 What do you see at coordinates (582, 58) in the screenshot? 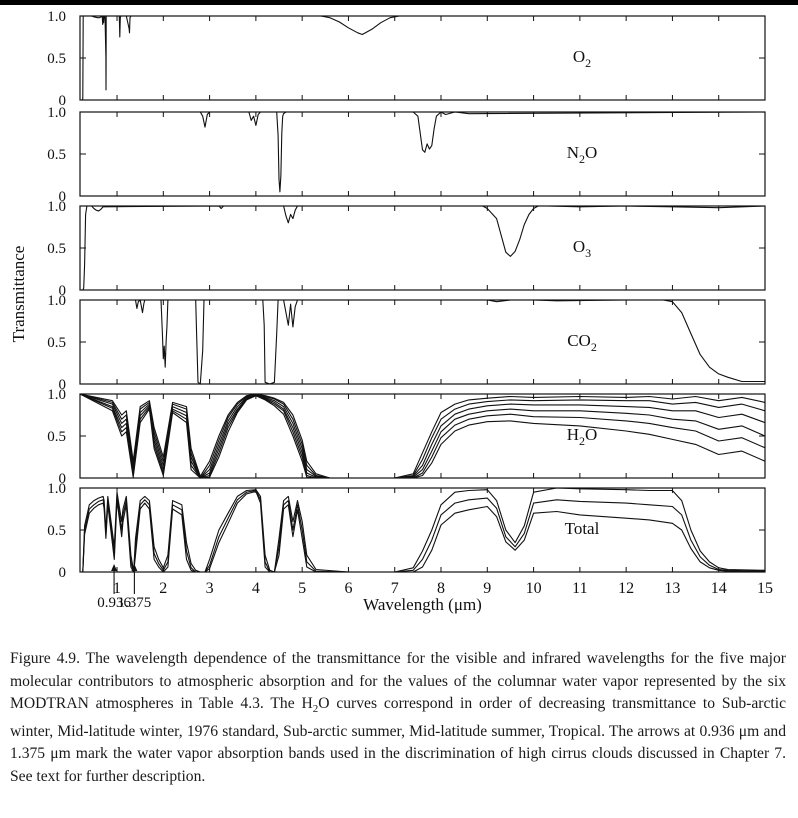
I see `panel-label: O2` at bounding box center [582, 58].